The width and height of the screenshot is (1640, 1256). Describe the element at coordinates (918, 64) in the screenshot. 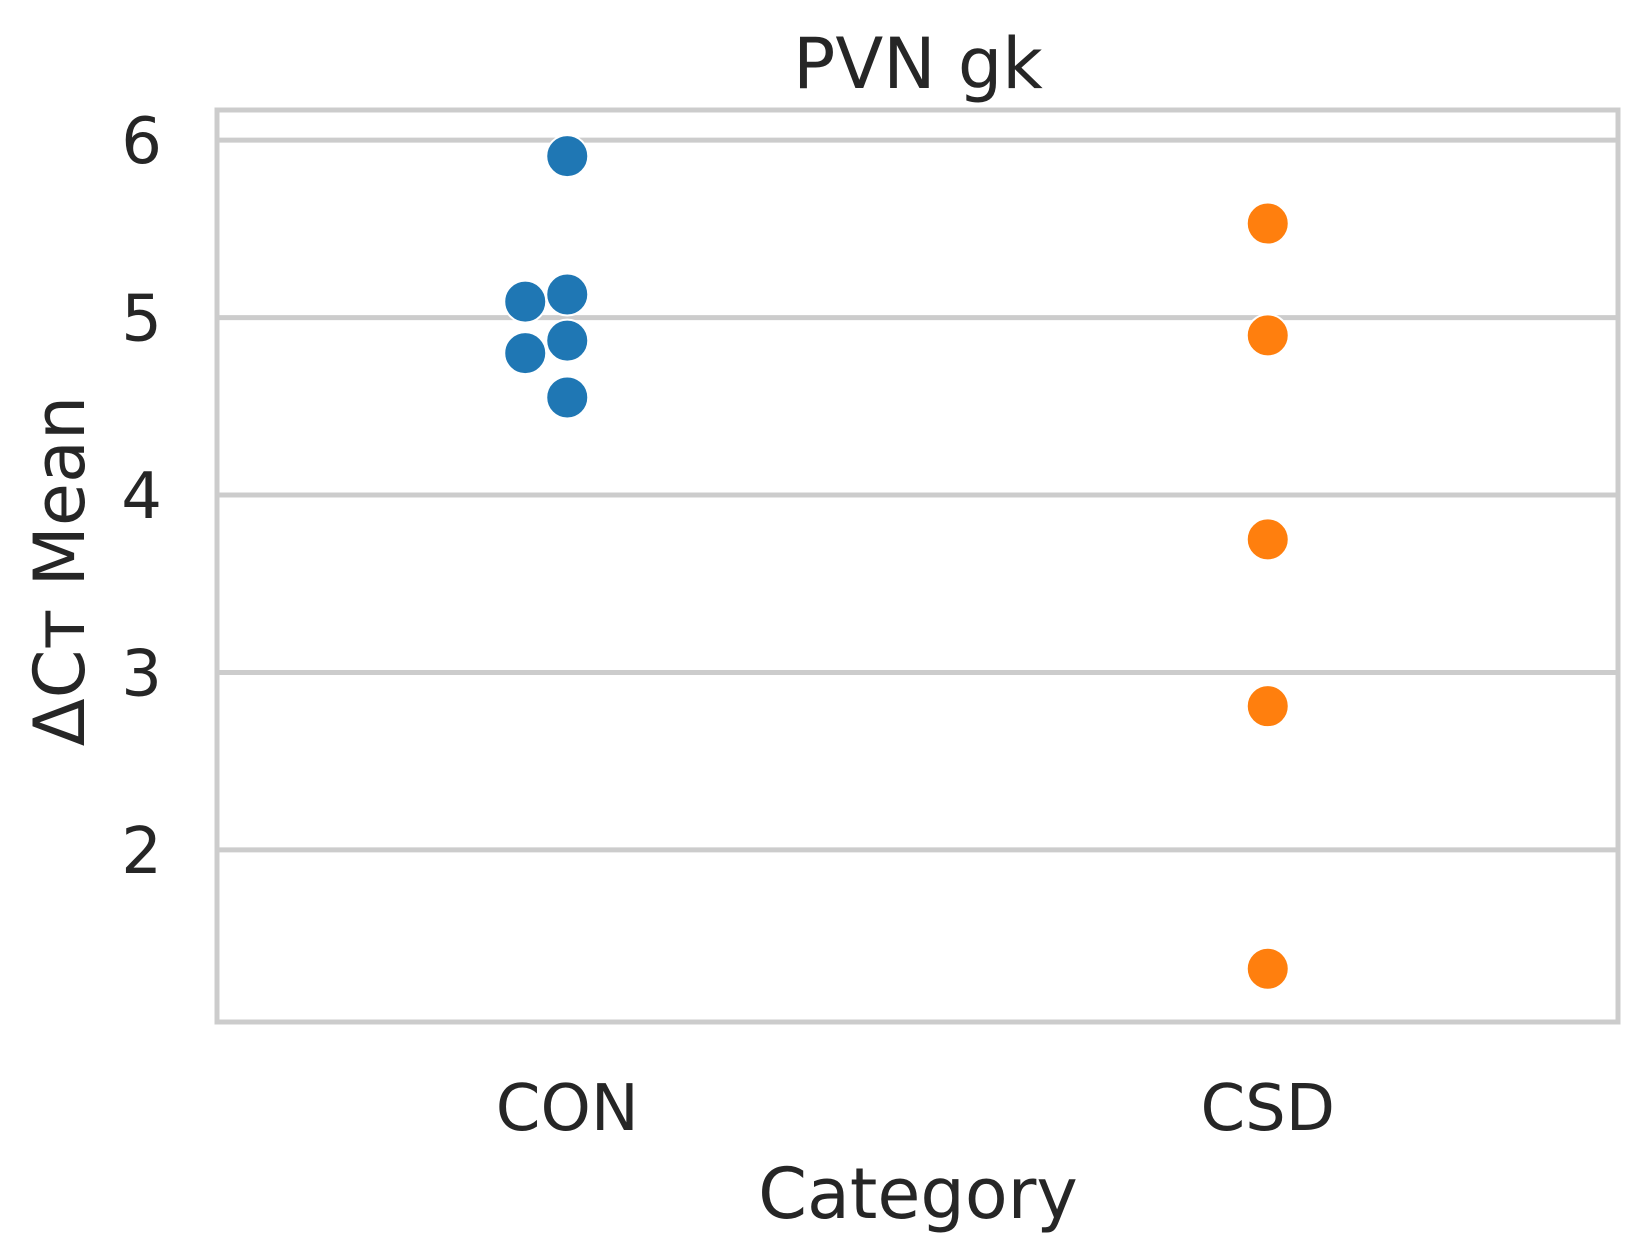

I see `chart-title: PVN gk` at that location.